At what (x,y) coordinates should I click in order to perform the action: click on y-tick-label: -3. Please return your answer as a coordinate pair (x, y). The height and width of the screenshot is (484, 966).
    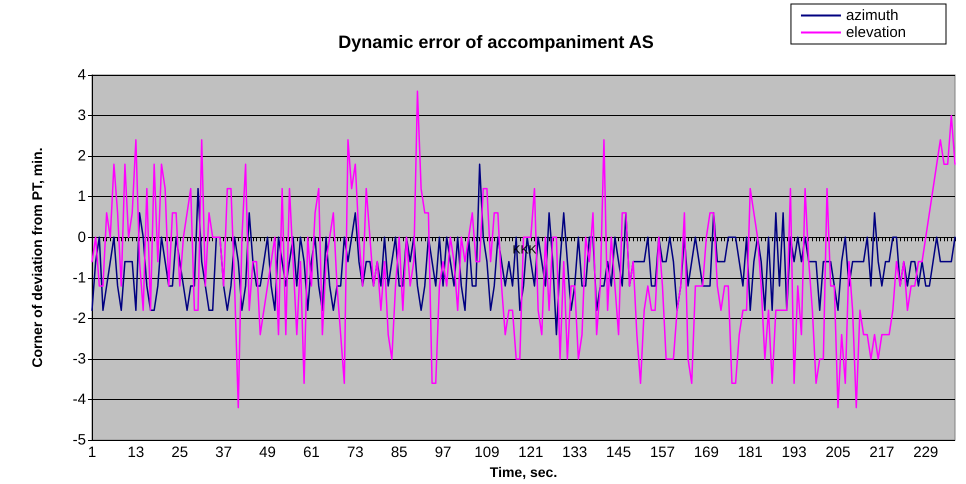
    Looking at the image, I should click on (79, 359).